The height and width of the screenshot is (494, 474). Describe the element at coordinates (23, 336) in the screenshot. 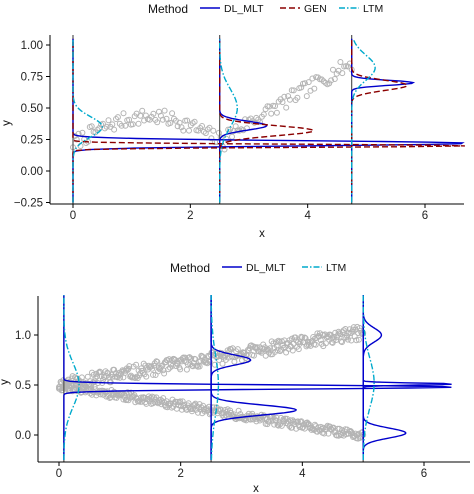

I see `y-tick-label: 1.0` at that location.